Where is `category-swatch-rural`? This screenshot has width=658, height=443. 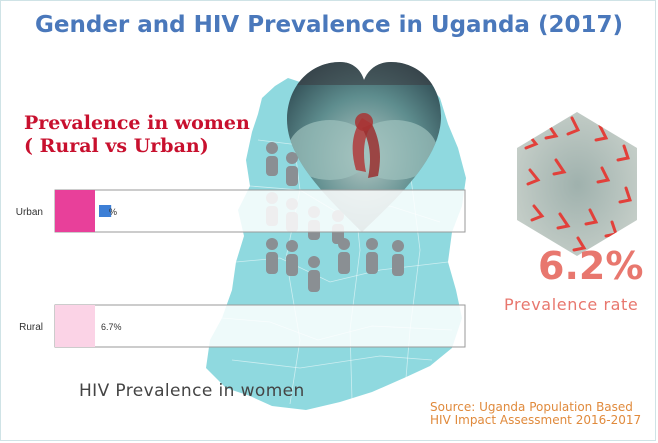 category-swatch-rural is located at coordinates (75, 326).